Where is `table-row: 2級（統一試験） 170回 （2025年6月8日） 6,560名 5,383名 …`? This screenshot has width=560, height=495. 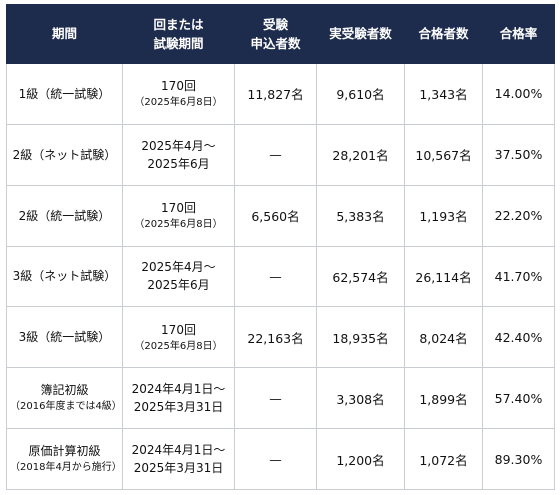
table-row: 2級（統一試験） 170回 （2025年6月8日） 6,560名 5,383名 … is located at coordinates (280, 215).